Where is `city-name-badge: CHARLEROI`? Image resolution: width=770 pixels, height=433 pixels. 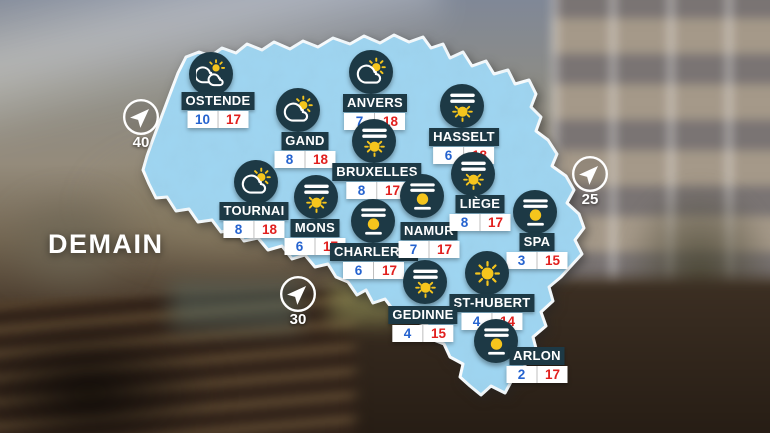
city-name-badge: CHARLEROI is located at coordinates (374, 252).